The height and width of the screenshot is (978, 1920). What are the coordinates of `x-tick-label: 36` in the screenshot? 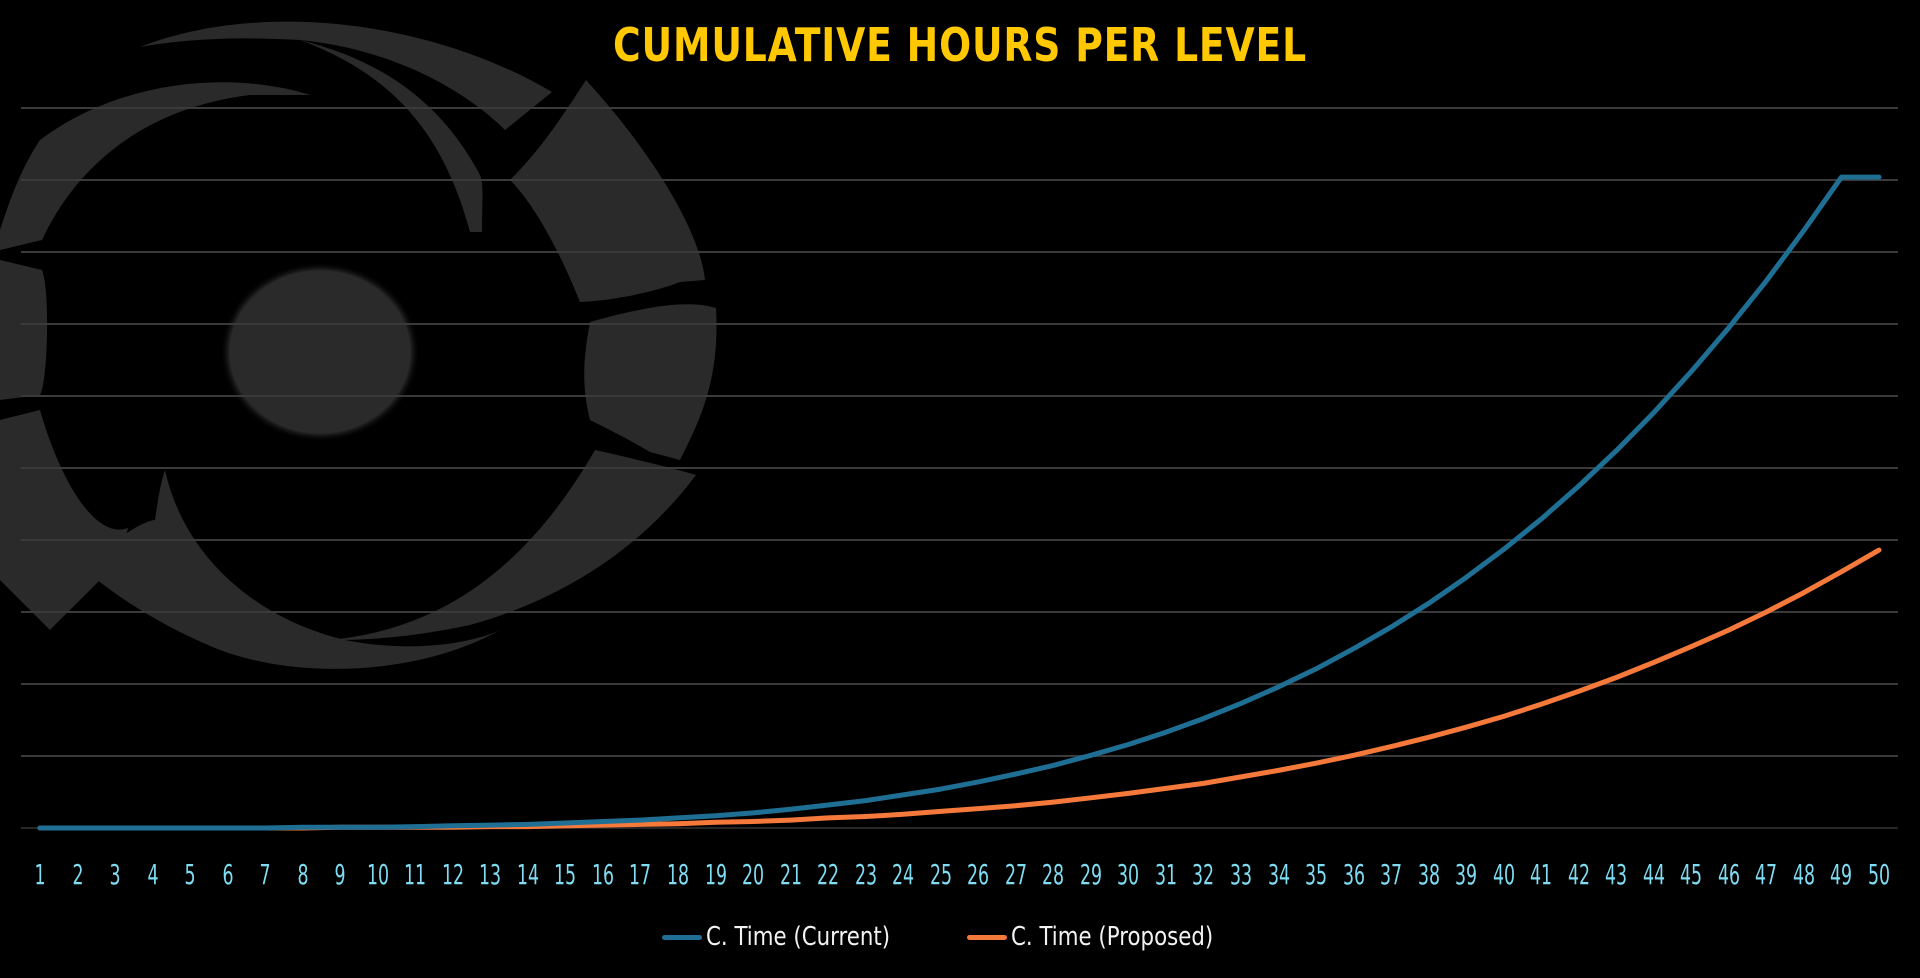 It's located at (1353, 874).